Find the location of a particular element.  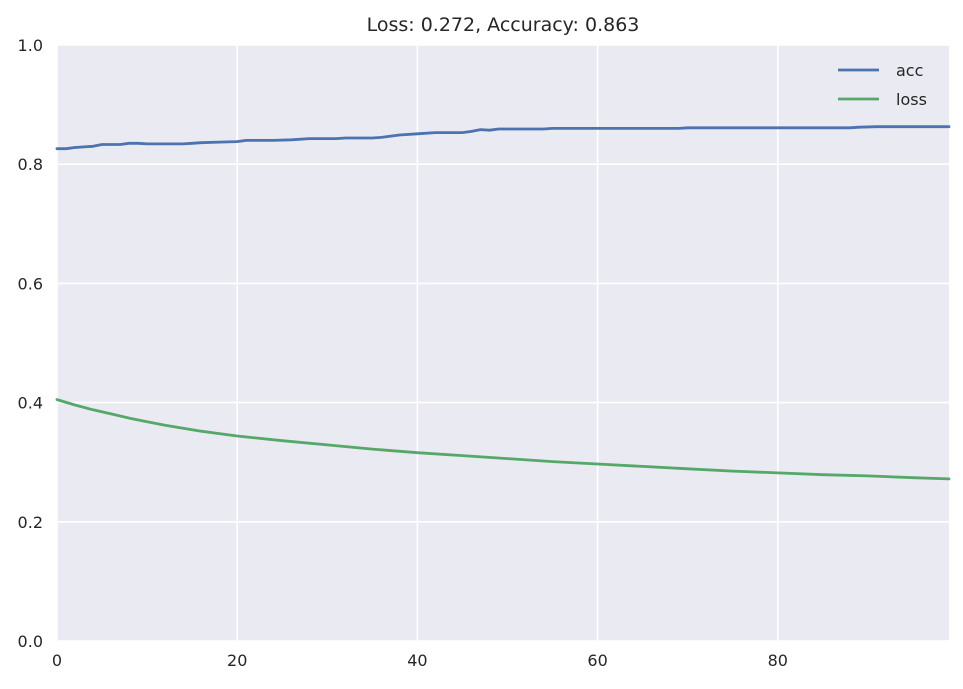

y-tick-label: 0.4 is located at coordinates (30, 403).